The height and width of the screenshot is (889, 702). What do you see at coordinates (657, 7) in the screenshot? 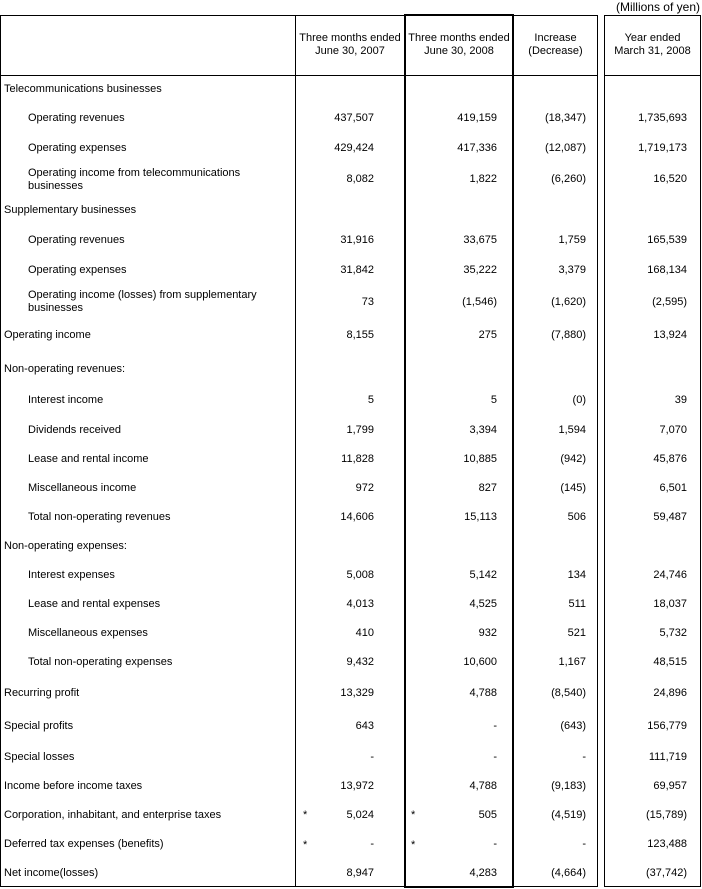
I see `unit-note: (Millions of yen)` at bounding box center [657, 7].